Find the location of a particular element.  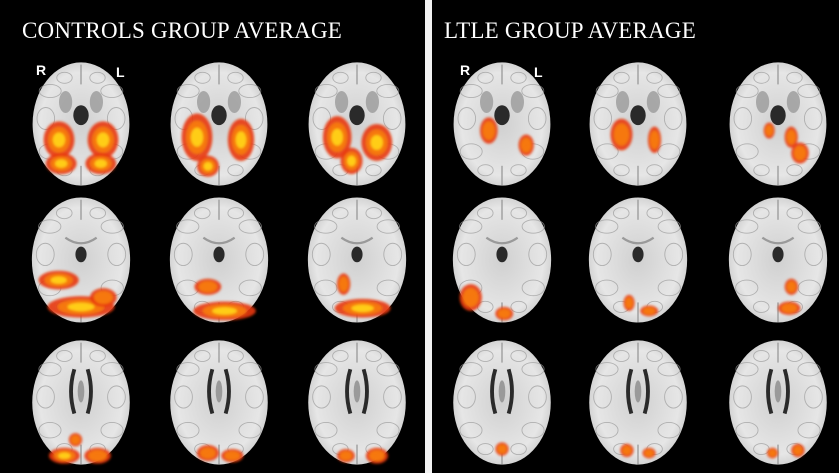

controls-left-label: L is located at coordinates (120, 72).